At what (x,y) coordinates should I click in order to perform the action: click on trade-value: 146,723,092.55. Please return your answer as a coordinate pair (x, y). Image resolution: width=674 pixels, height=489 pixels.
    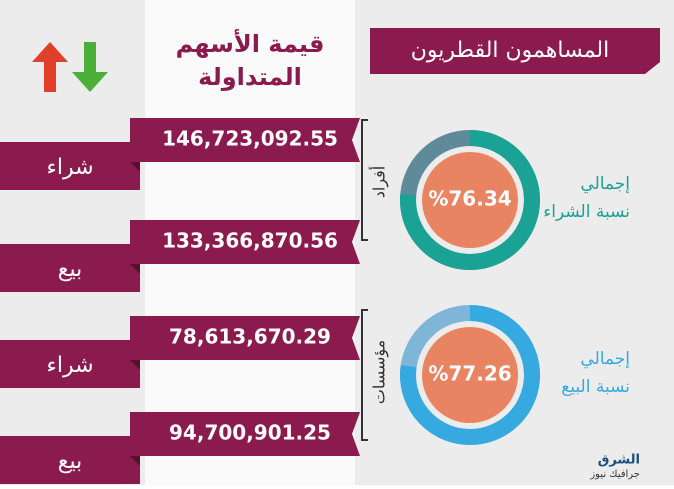
    Looking at the image, I should click on (250, 139).